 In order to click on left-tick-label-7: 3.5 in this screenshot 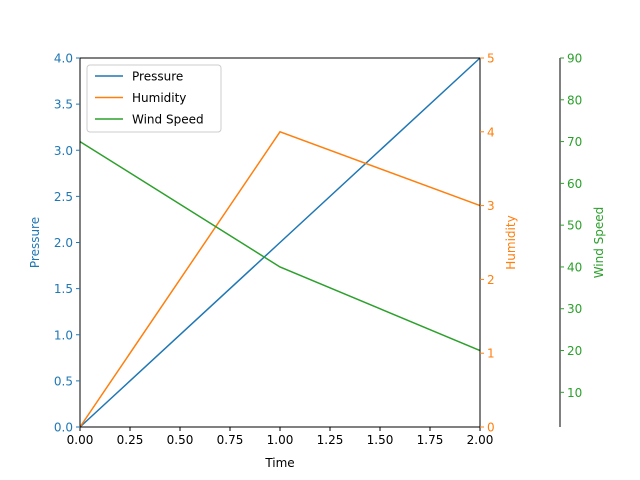, I will do `click(63, 105)`.